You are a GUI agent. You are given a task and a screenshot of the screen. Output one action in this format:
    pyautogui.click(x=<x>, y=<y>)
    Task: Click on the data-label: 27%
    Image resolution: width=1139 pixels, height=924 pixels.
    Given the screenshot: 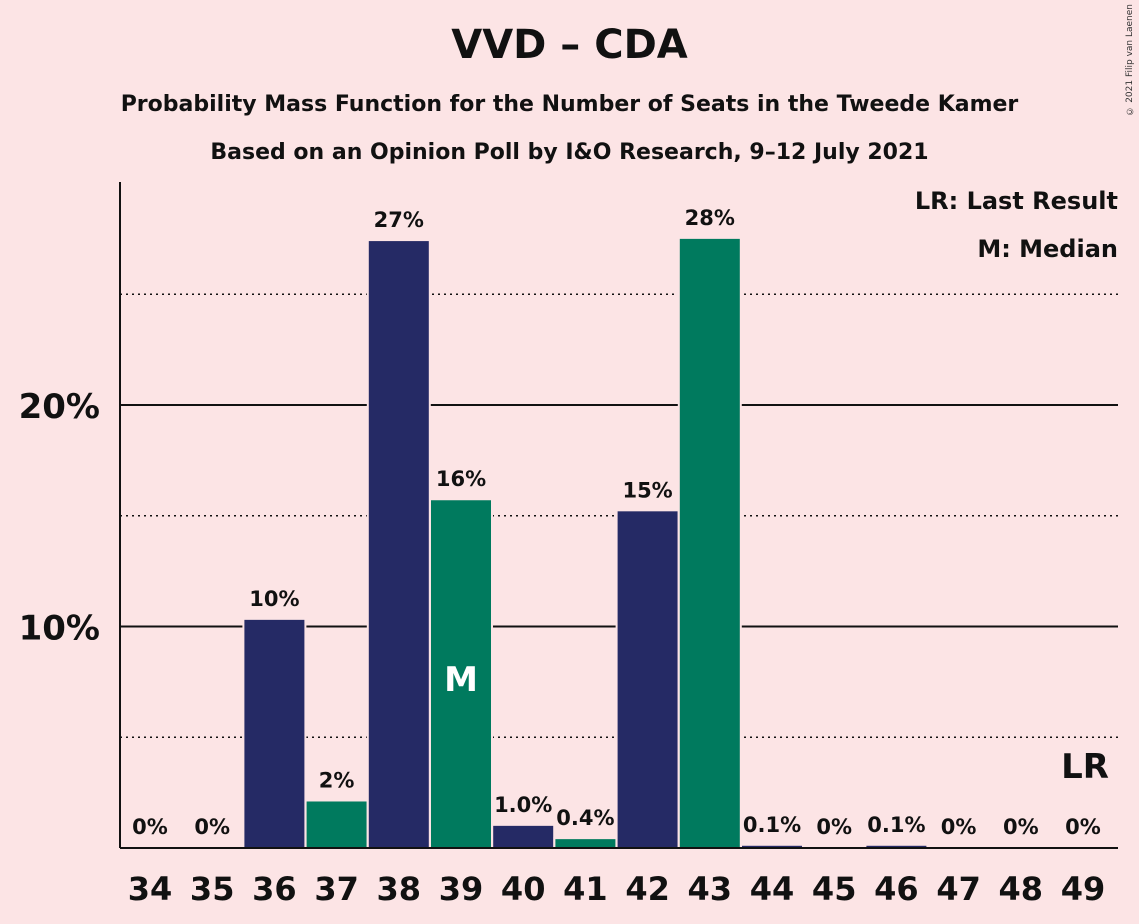 What is the action you would take?
    pyautogui.click(x=399, y=220)
    